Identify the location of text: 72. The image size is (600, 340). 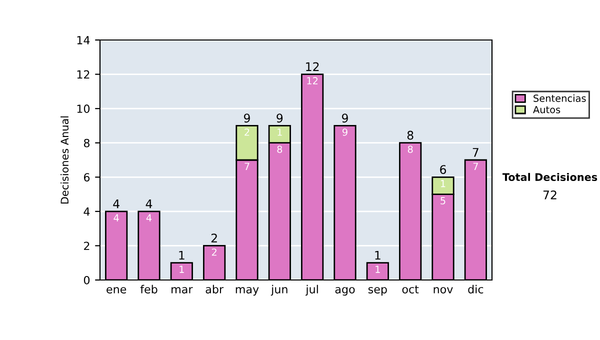
(549, 195).